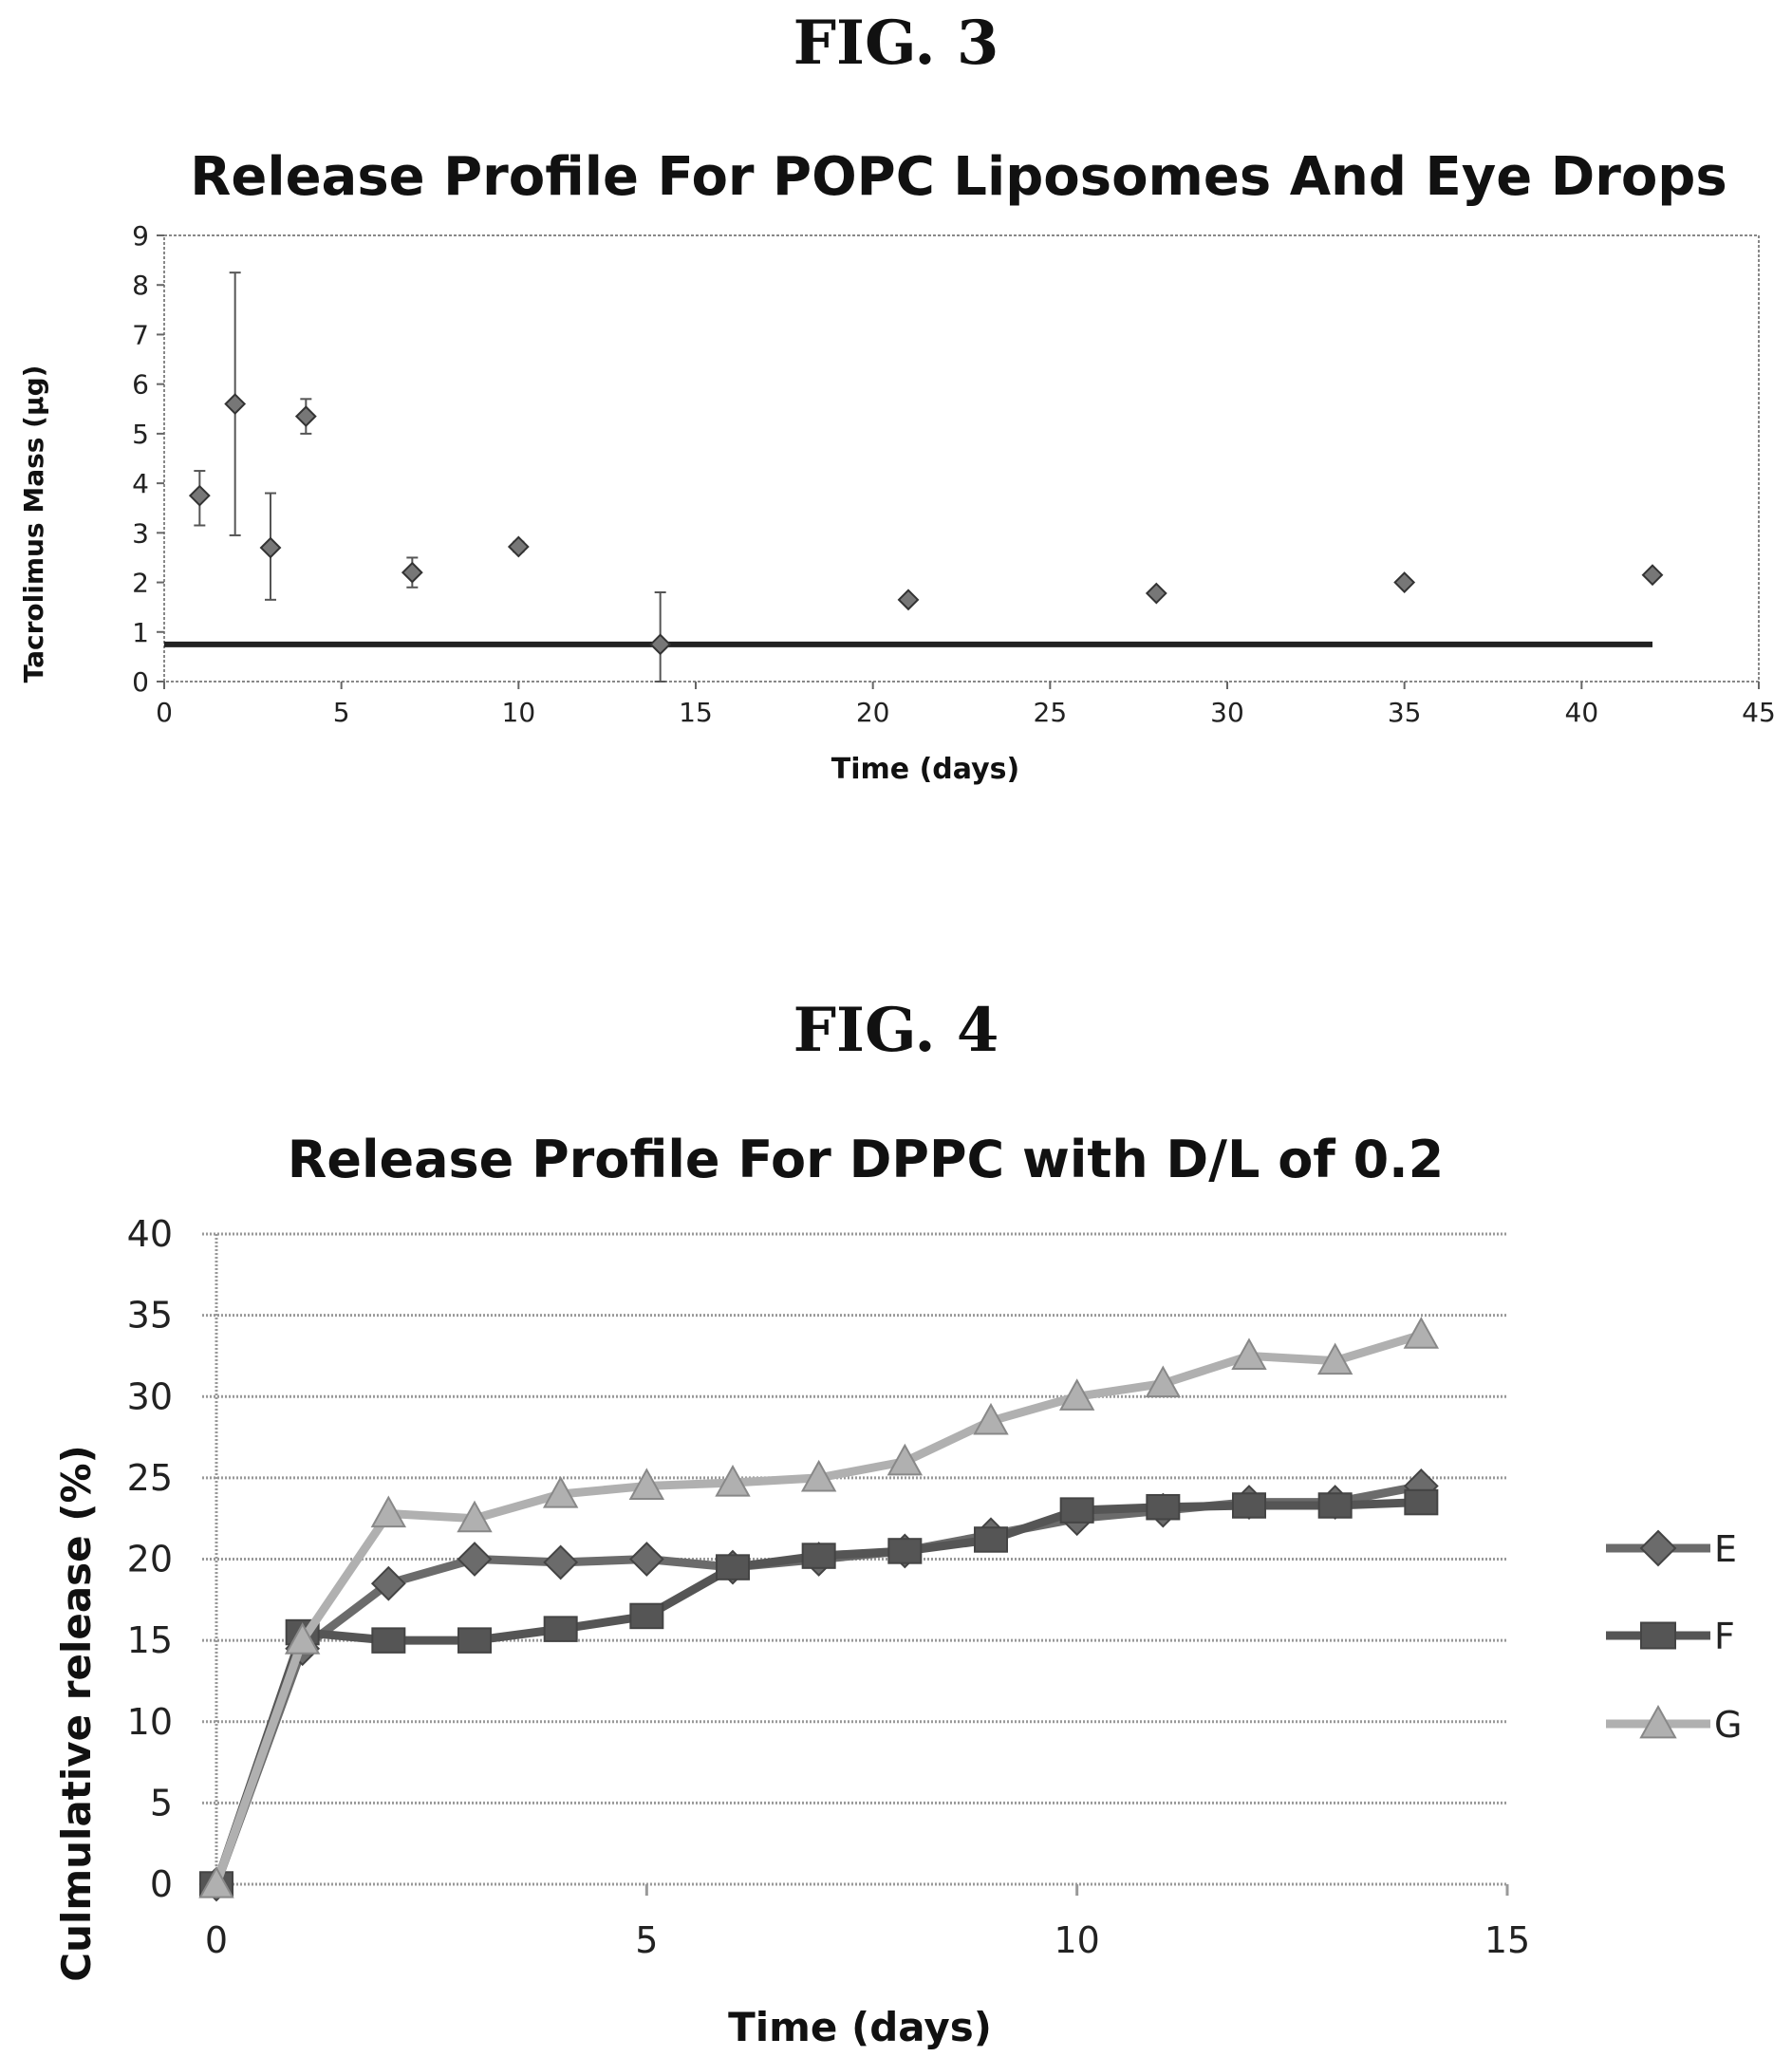 The width and height of the screenshot is (1792, 2057). What do you see at coordinates (1759, 712) in the screenshot?
I see `x-tick-label: 45` at bounding box center [1759, 712].